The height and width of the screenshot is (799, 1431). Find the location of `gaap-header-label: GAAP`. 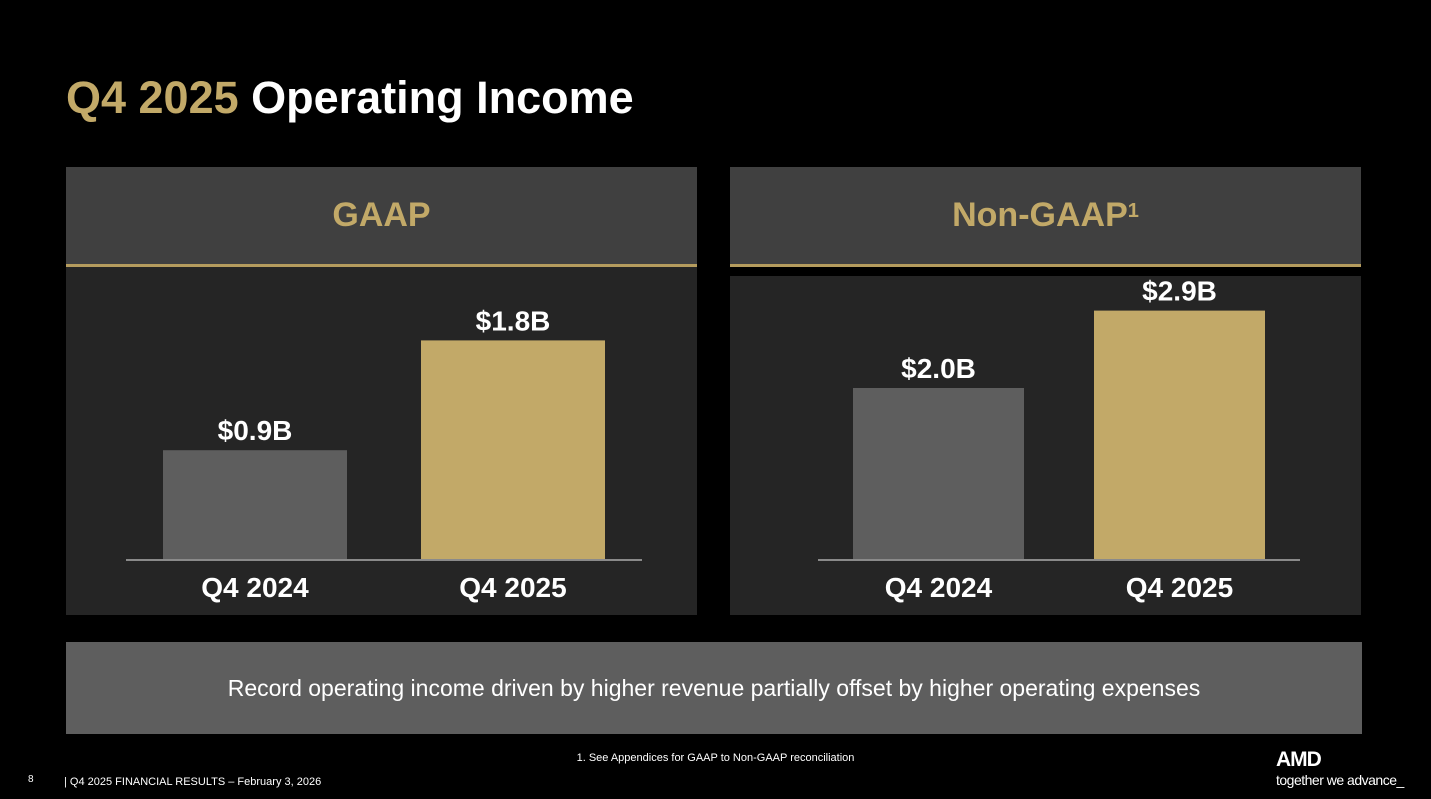

gaap-header-label: GAAP is located at coordinates (381, 215).